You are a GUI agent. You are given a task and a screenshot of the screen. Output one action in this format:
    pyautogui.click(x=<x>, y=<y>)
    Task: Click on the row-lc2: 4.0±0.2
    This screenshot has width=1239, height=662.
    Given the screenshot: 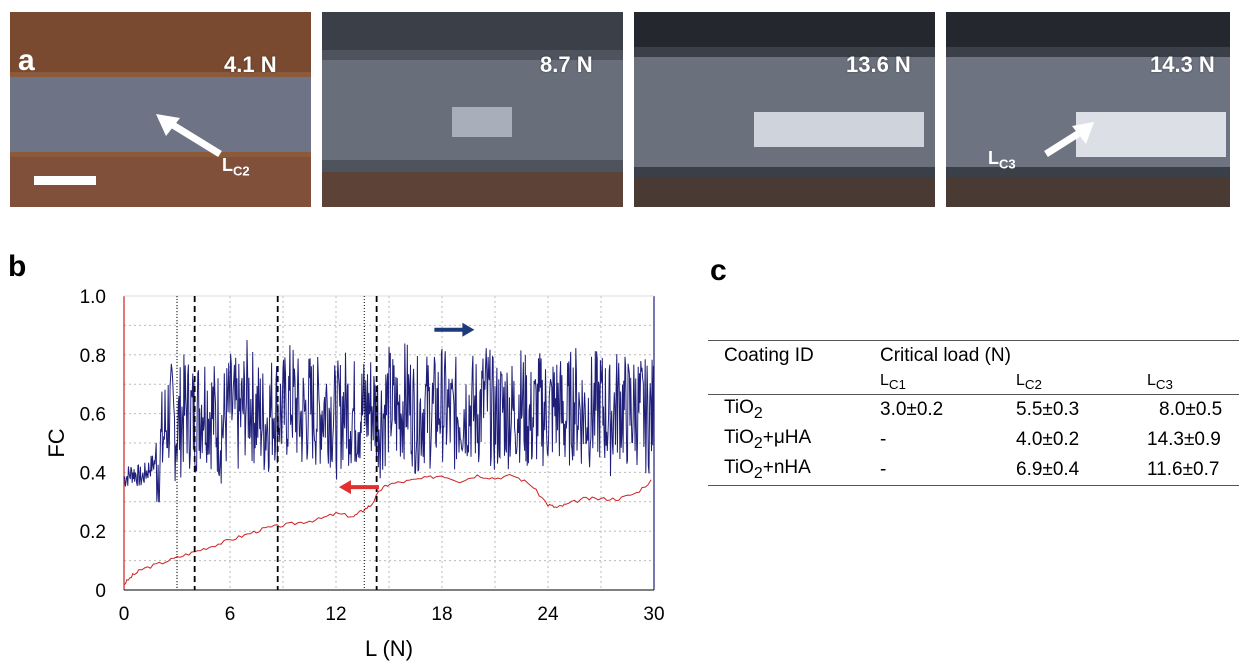 What is the action you would take?
    pyautogui.click(x=1048, y=439)
    